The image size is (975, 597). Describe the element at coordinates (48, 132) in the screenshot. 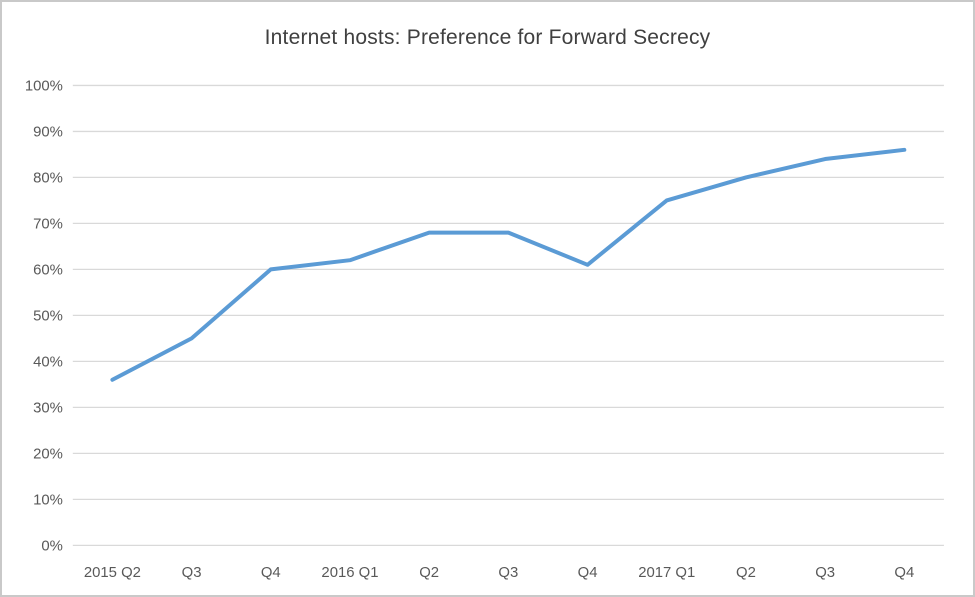

I see `y-axis-tick-label: 90%` at that location.